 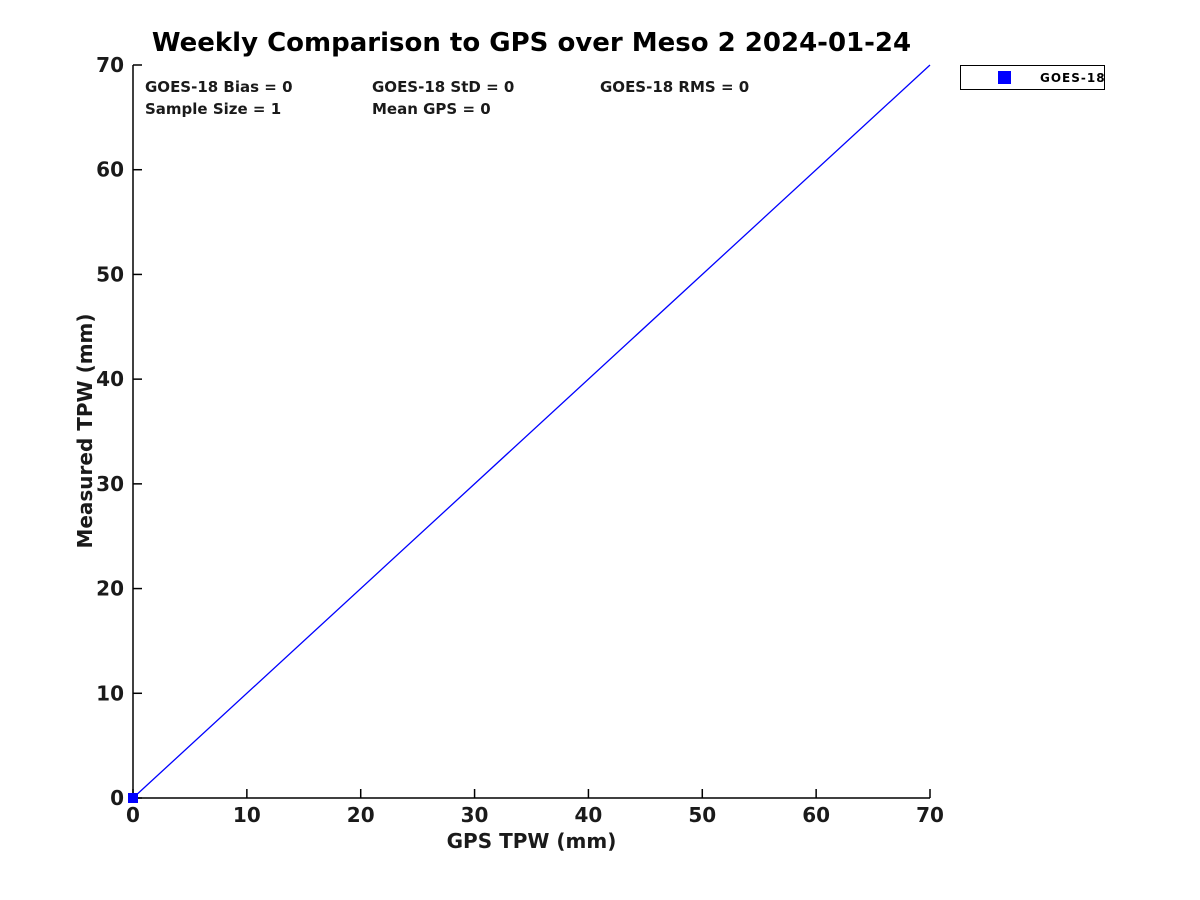 What do you see at coordinates (110, 693) in the screenshot?
I see `y-tick-label: 10` at bounding box center [110, 693].